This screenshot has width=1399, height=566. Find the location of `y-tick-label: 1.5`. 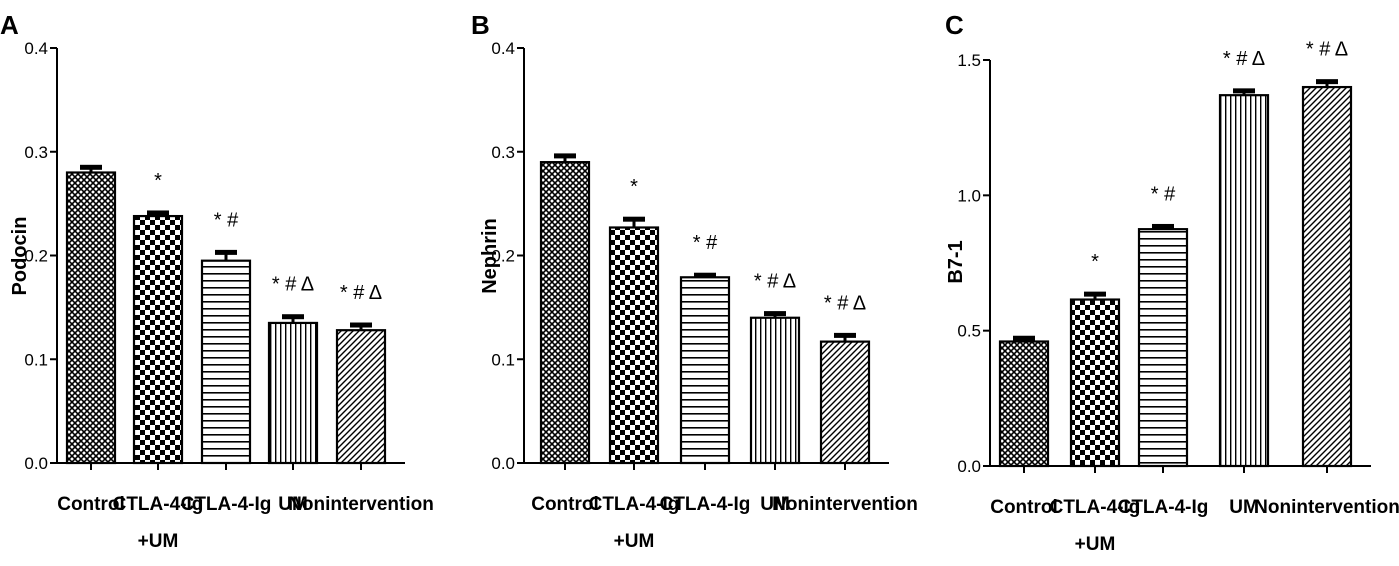

y-tick-label: 1.5 is located at coordinates (969, 60).